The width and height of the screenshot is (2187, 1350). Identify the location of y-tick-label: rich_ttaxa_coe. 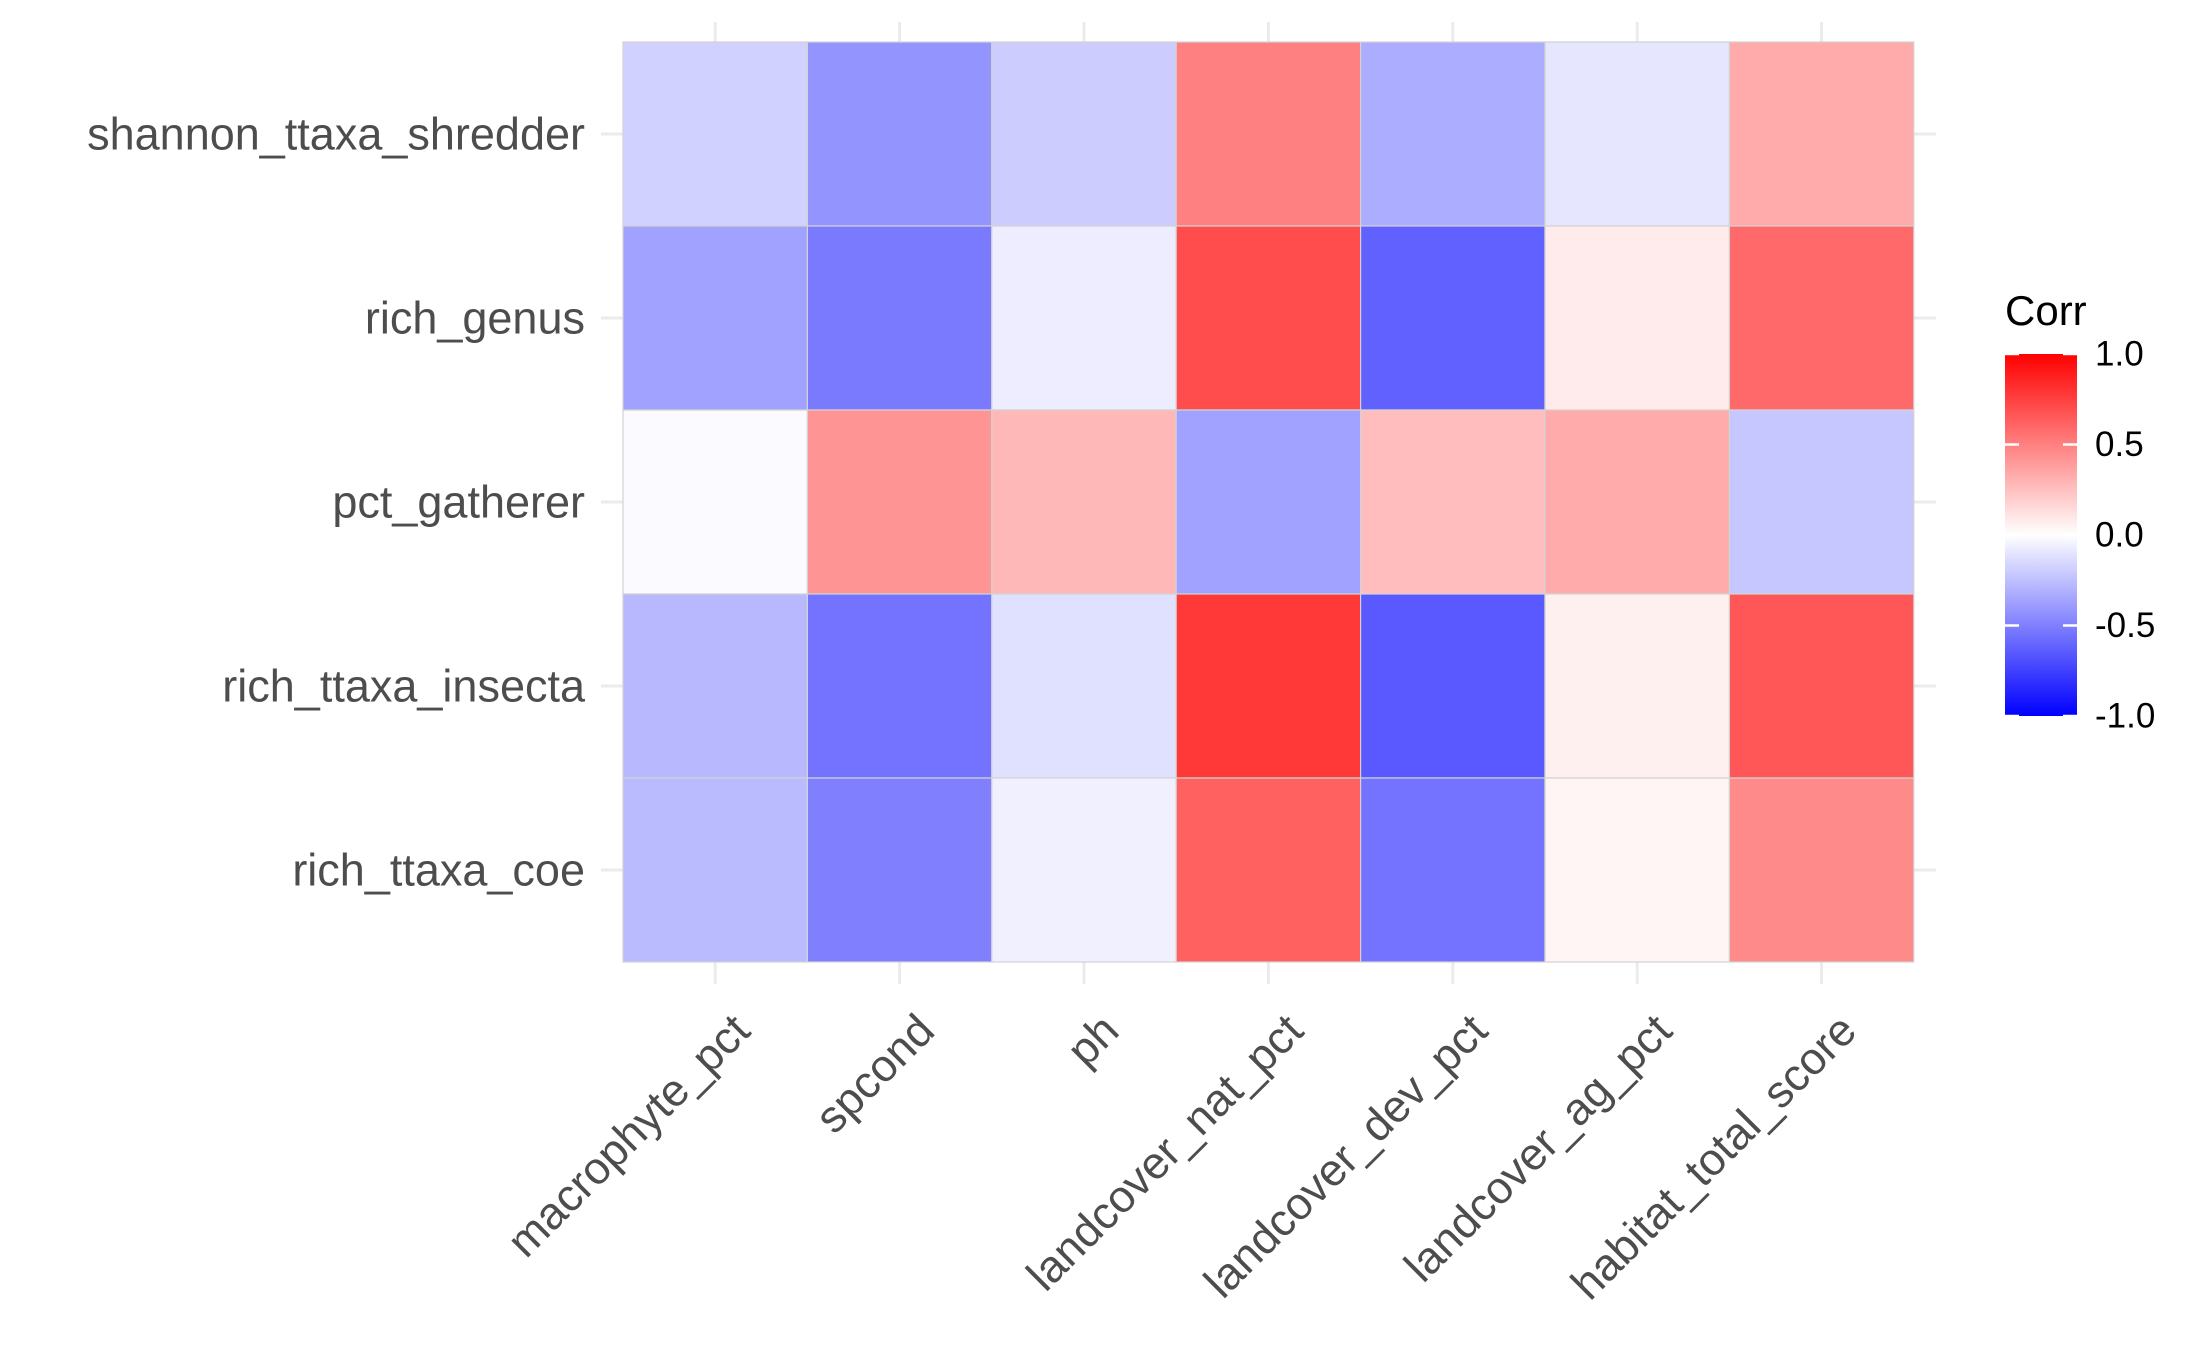
(438, 870).